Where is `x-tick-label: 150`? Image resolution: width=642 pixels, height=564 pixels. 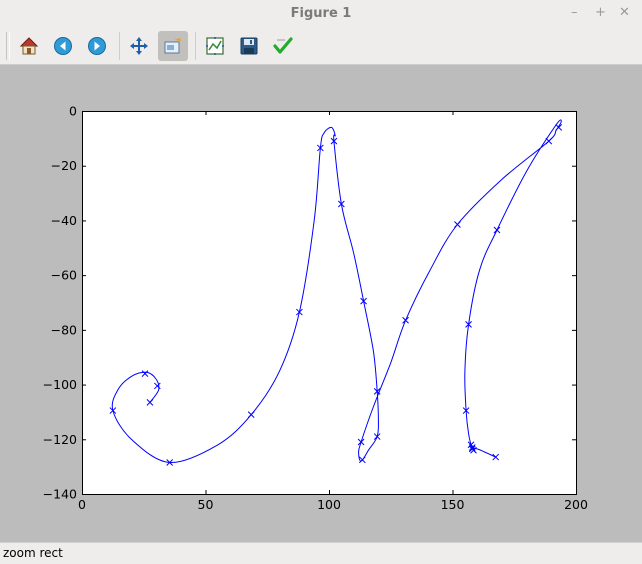
x-tick-label: 150 is located at coordinates (453, 504).